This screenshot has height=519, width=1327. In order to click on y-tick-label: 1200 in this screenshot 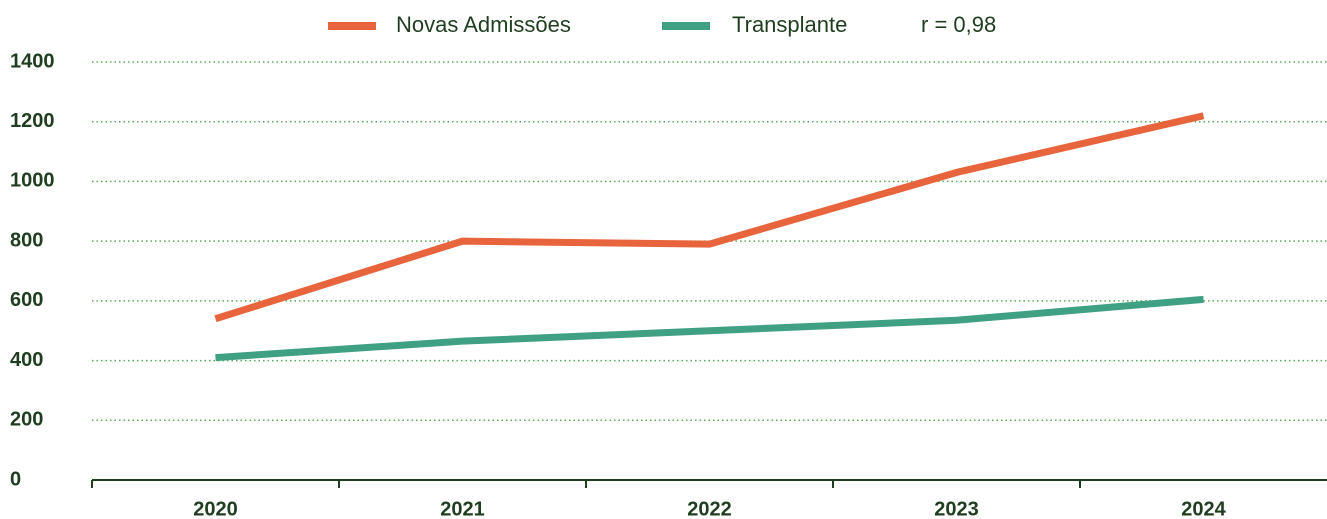, I will do `click(32, 121)`.